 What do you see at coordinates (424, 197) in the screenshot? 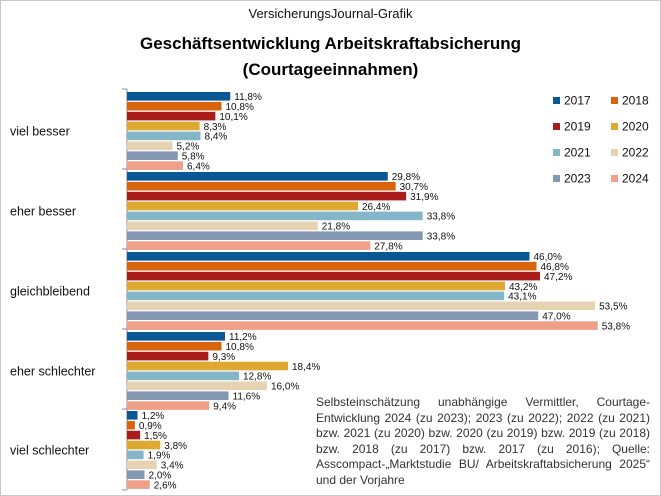
I see `data-label: 31,9%` at bounding box center [424, 197].